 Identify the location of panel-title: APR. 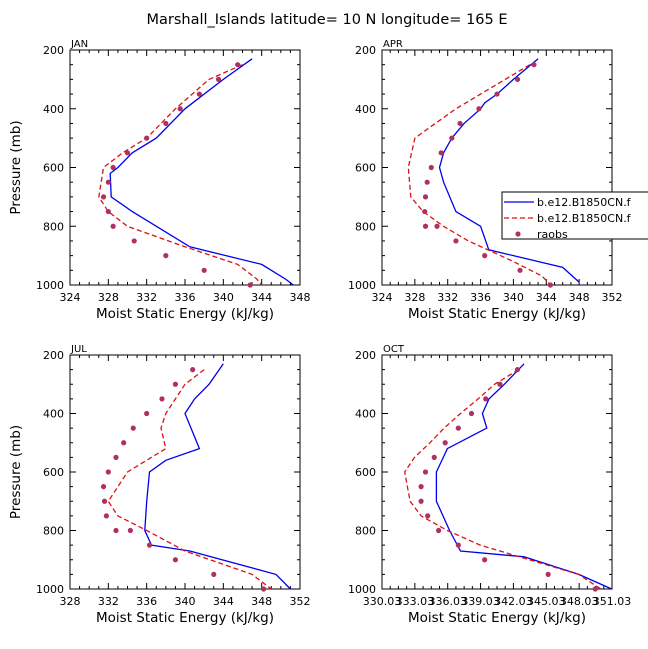
(393, 44).